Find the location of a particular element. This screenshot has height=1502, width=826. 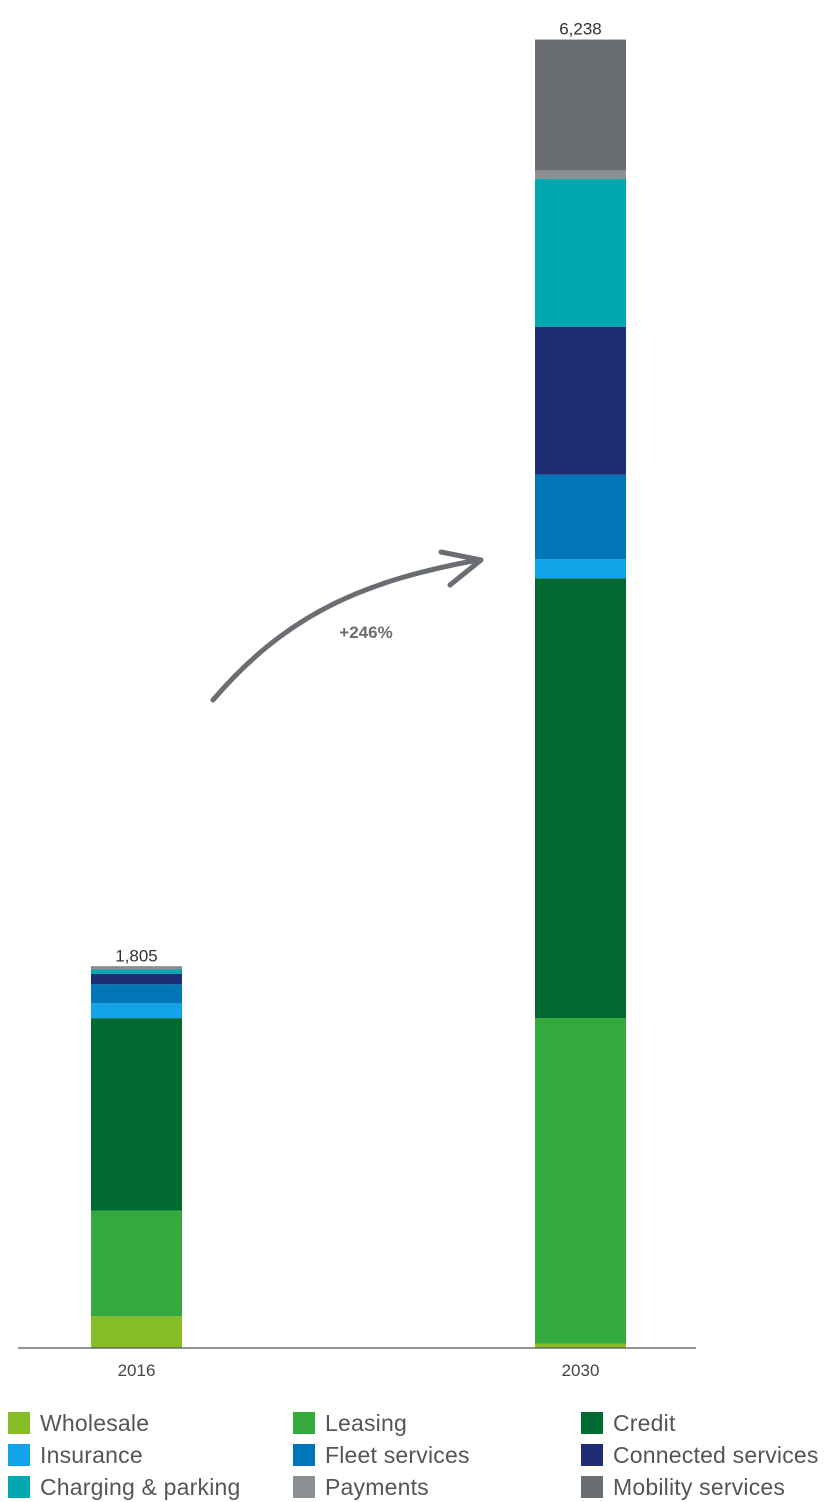

bar-segment-2030-insurance is located at coordinates (580, 569).